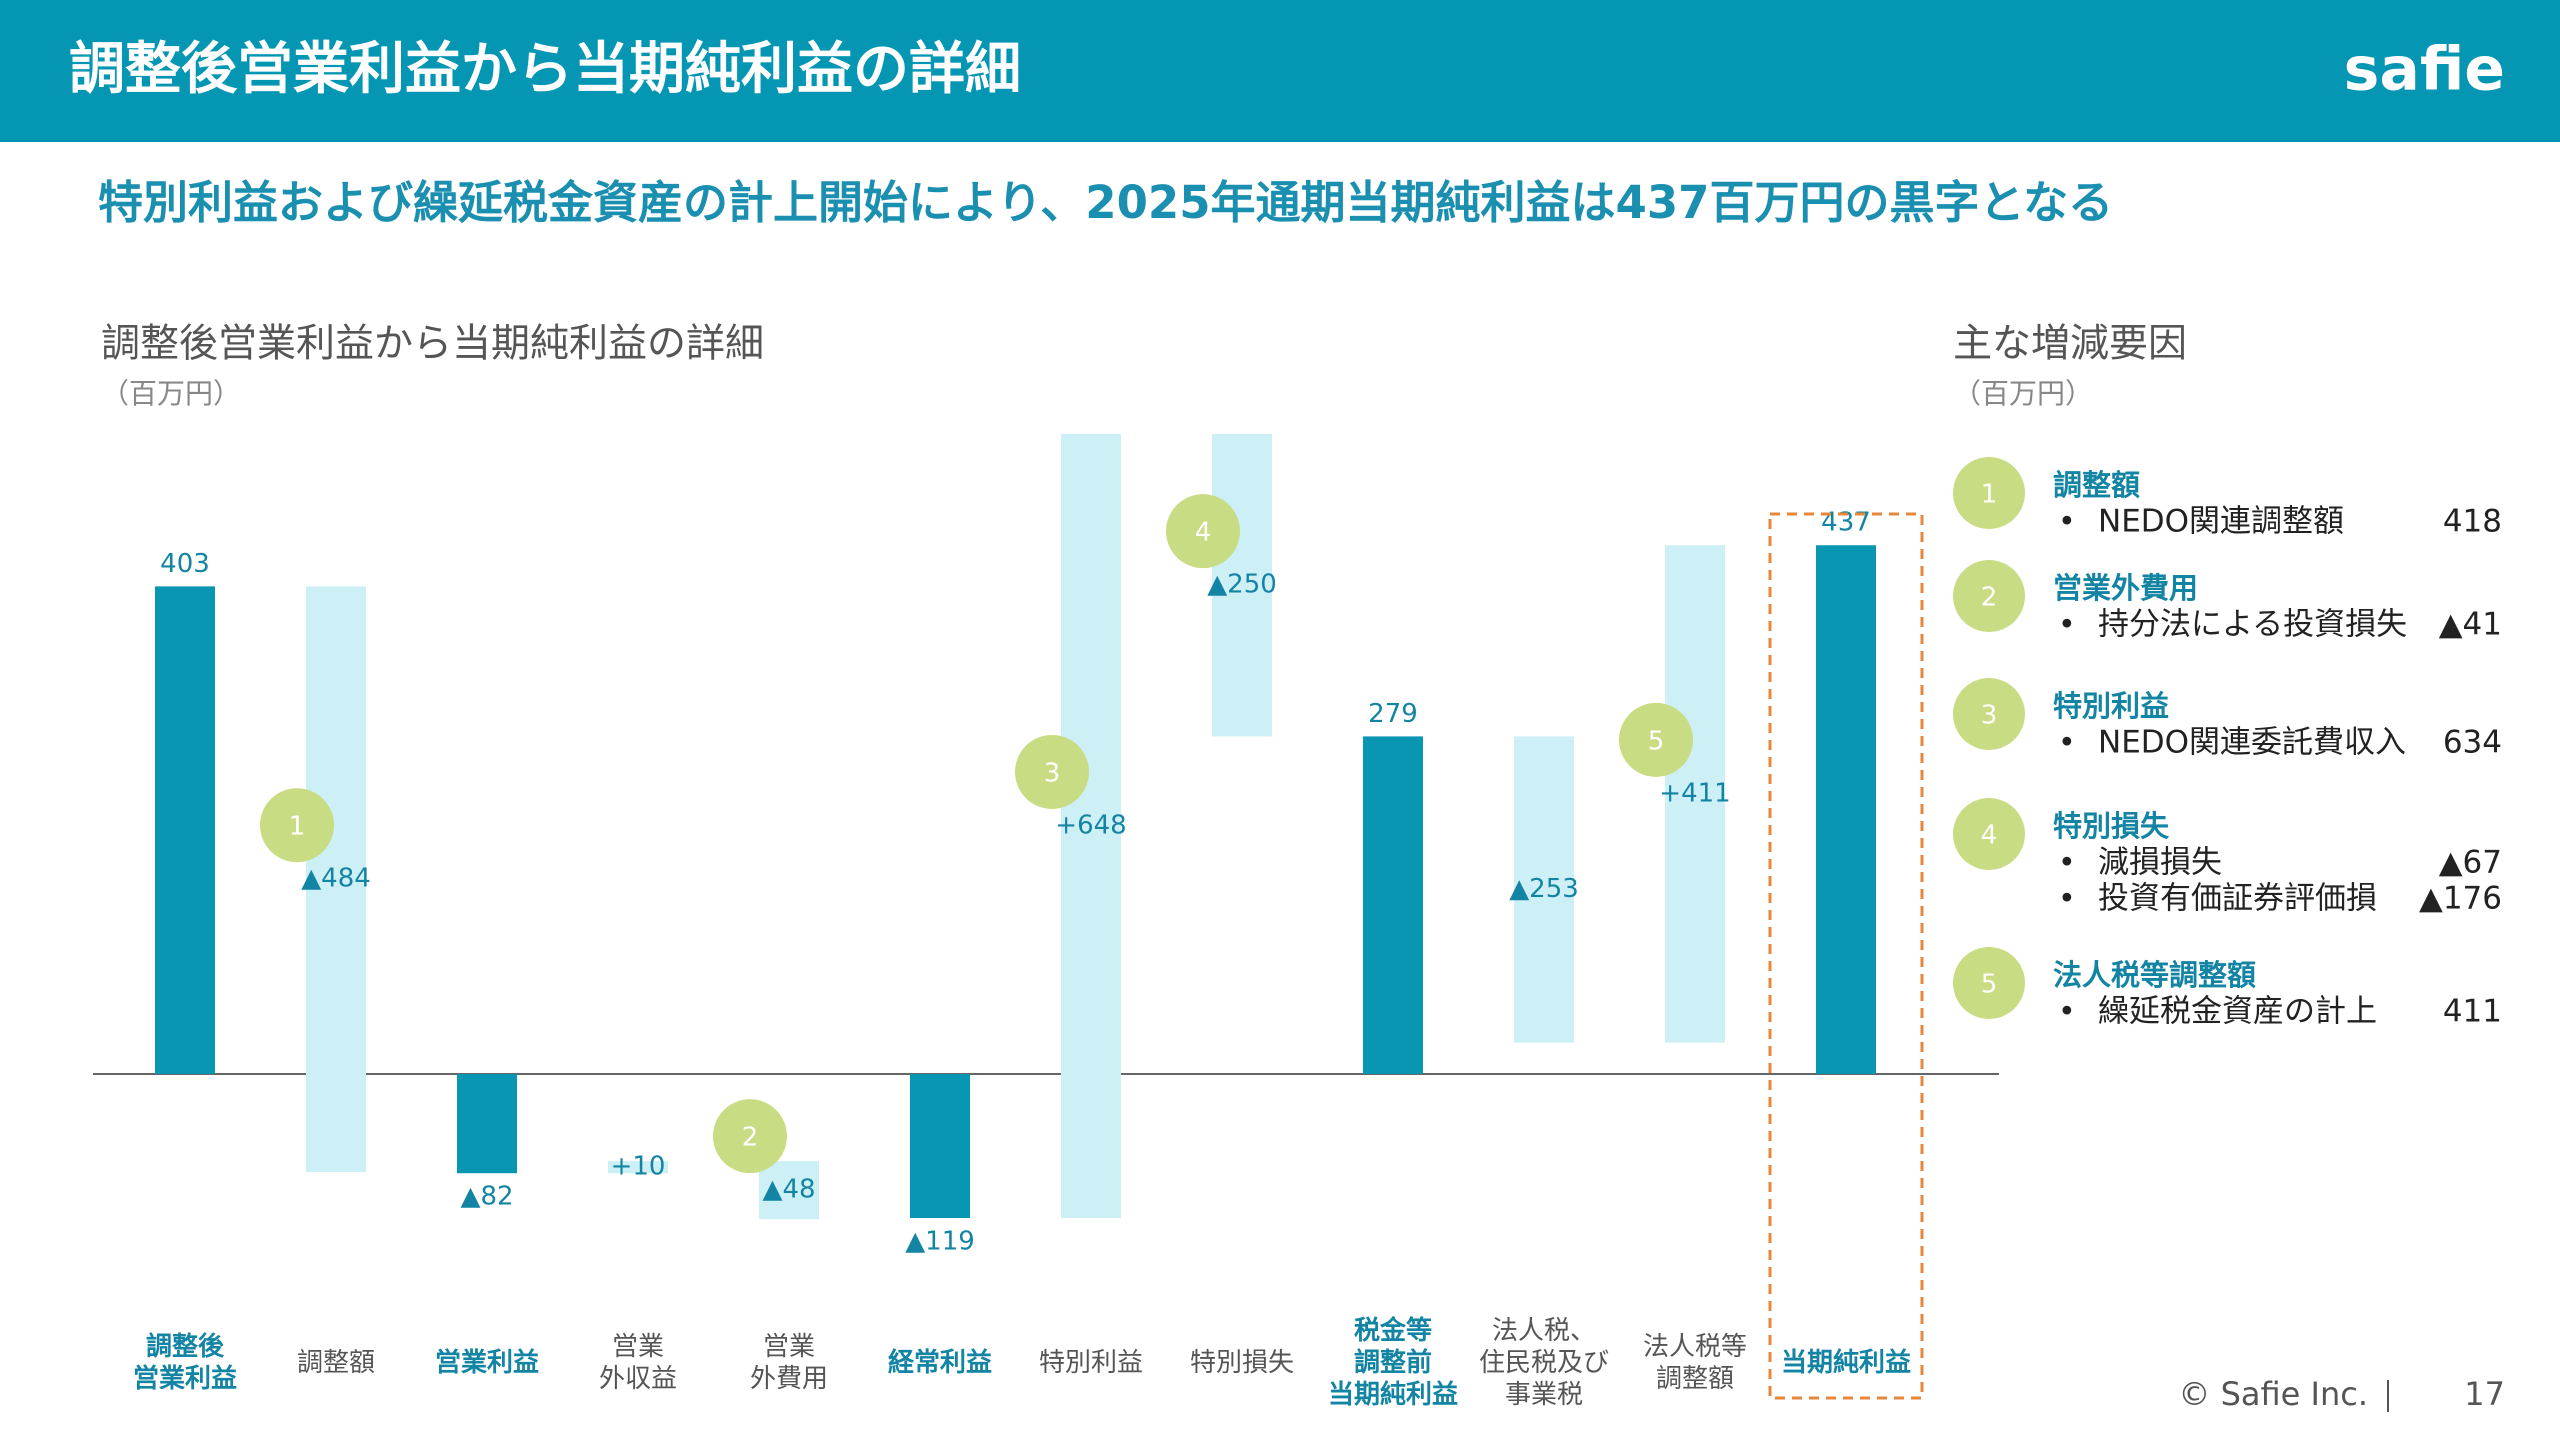 Image resolution: width=2560 pixels, height=1440 pixels. What do you see at coordinates (1846, 523) in the screenshot?
I see `value-label: 437` at bounding box center [1846, 523].